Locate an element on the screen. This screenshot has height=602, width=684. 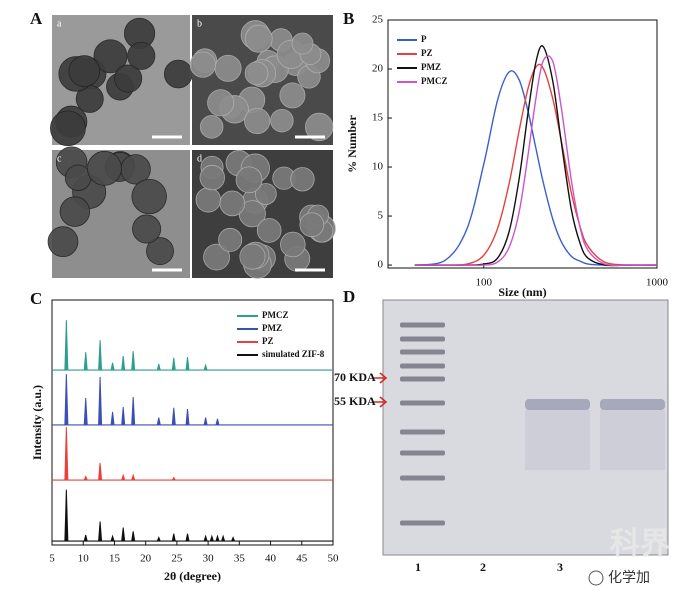
y-axis-title: Intensity (a.u.) is located at coordinates (37, 422).